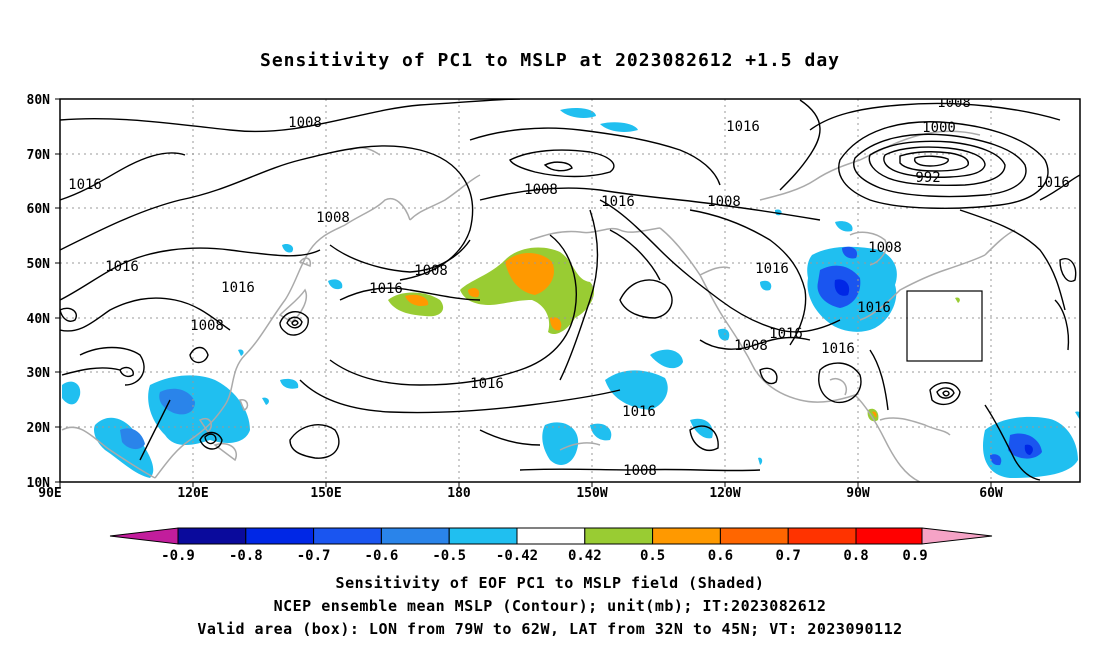 The image size is (1100, 654). I want to click on lat-label: 60N, so click(39, 209).